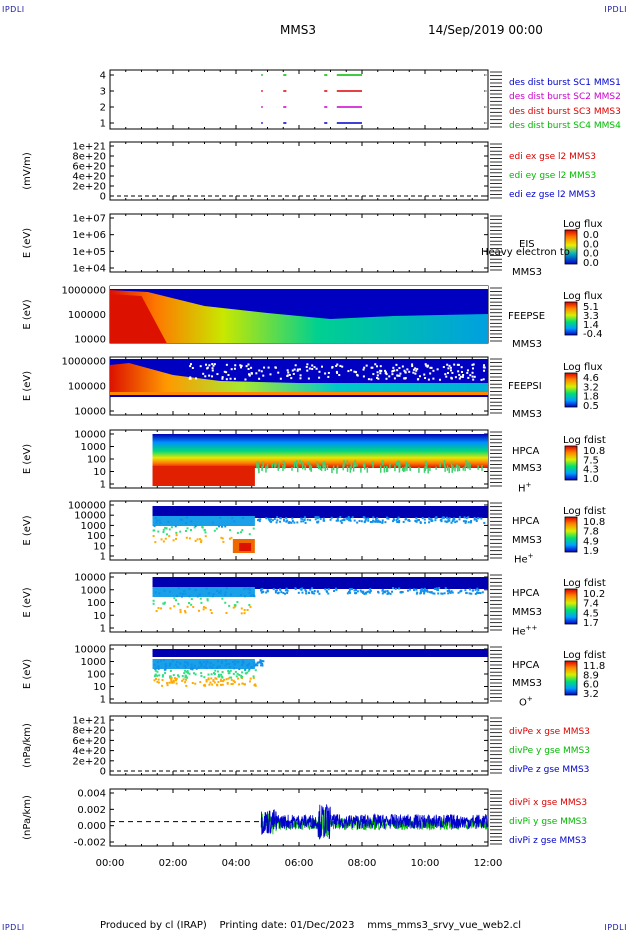  What do you see at coordinates (27, 745) in the screenshot?
I see `y-axis-label: (nPa/km)` at bounding box center [27, 745].